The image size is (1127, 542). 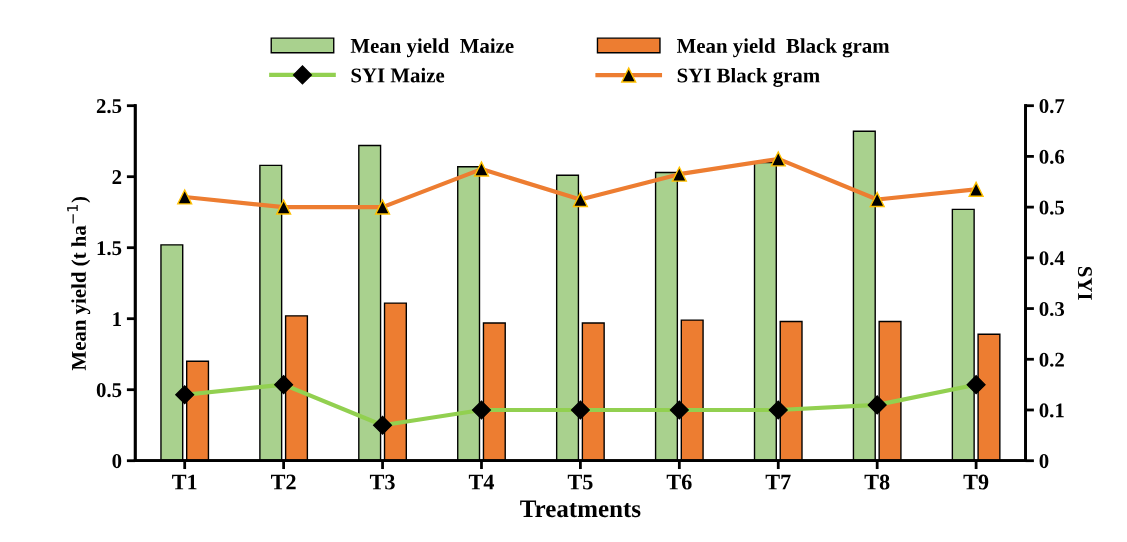 What do you see at coordinates (283, 482) in the screenshot?
I see `x-tick-label: T2` at bounding box center [283, 482].